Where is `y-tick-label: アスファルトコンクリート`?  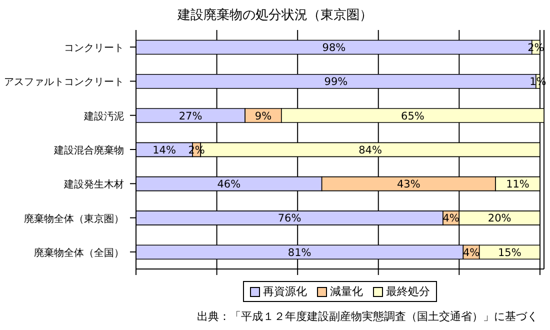
y-tick-label: アスファルトコンクリート is located at coordinates (64, 82).